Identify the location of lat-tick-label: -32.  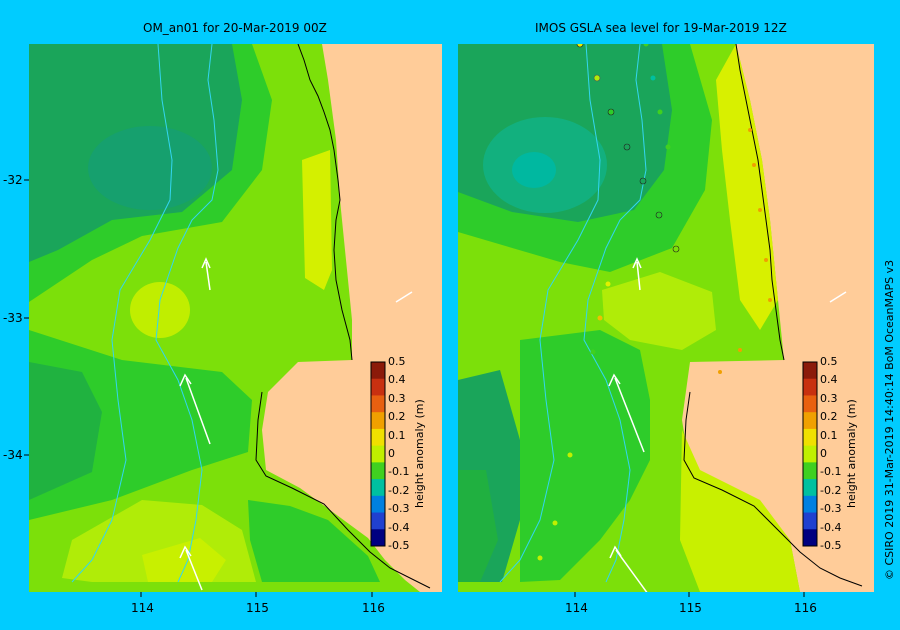
(13, 180).